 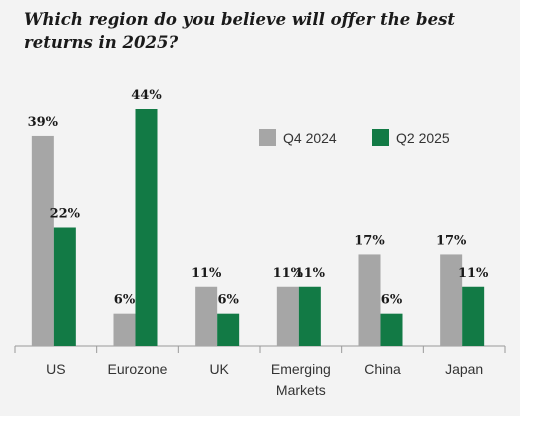 What do you see at coordinates (464, 369) in the screenshot?
I see `category-label: Japan` at bounding box center [464, 369].